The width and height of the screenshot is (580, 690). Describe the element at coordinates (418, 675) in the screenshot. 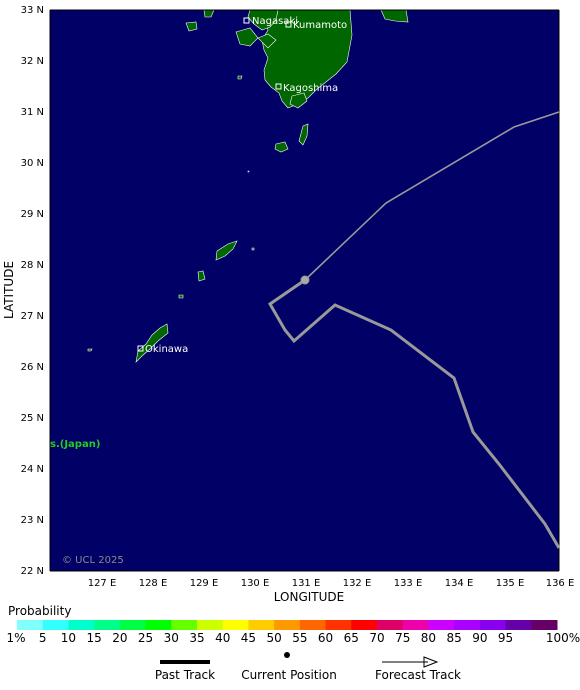

I see `forecast-track-legend-label: Forecast Track` at that location.